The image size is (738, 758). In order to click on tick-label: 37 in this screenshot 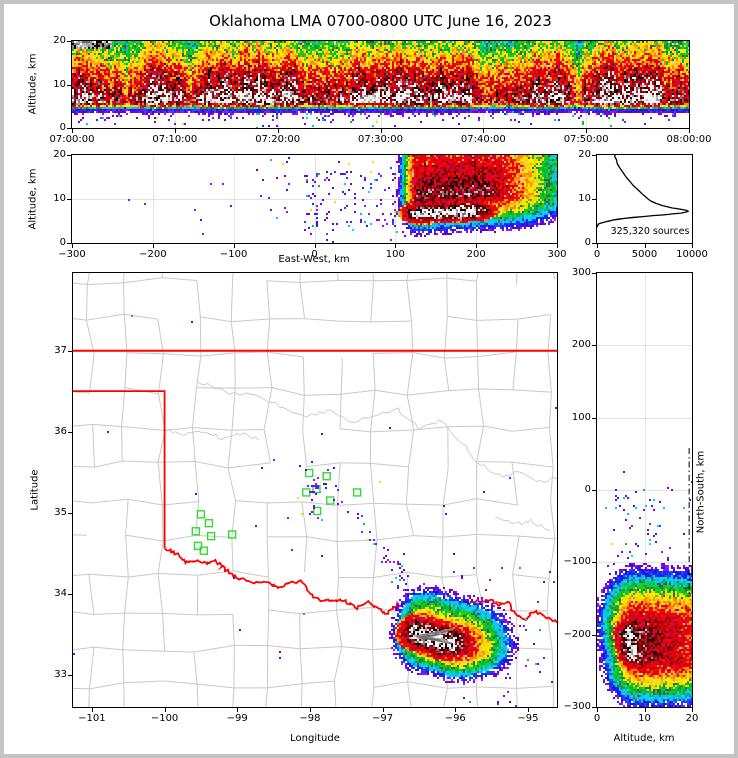, I will do `click(60, 350)`.